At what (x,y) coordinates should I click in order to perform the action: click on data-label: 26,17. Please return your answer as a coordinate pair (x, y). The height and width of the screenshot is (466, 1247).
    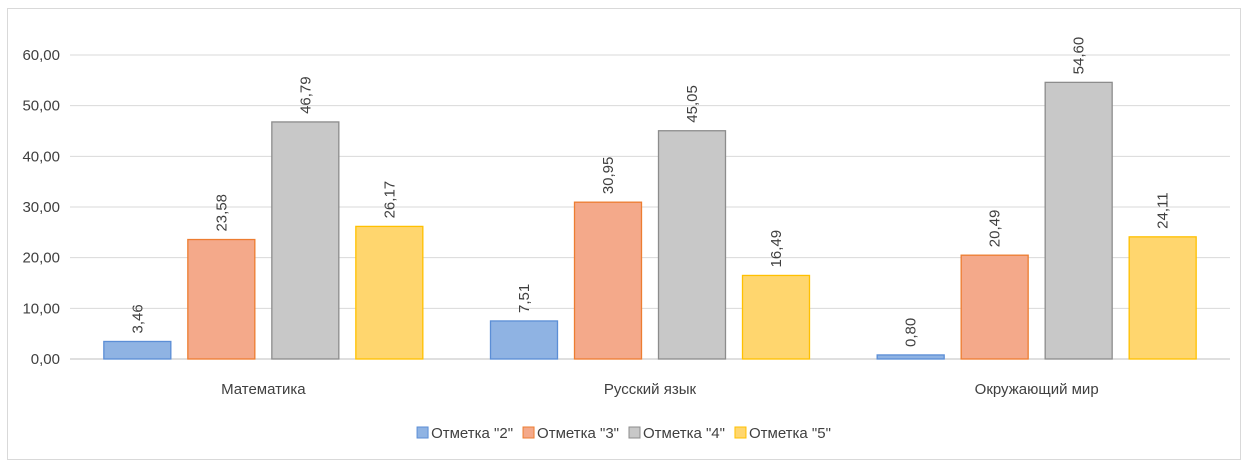
    Looking at the image, I should click on (389, 200).